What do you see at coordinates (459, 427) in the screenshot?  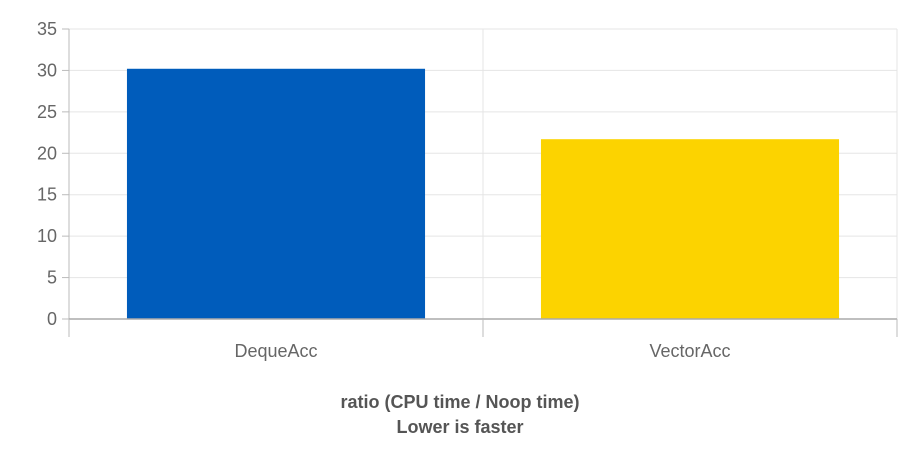 I see `chart-caption-line2: Lower is faster` at bounding box center [459, 427].